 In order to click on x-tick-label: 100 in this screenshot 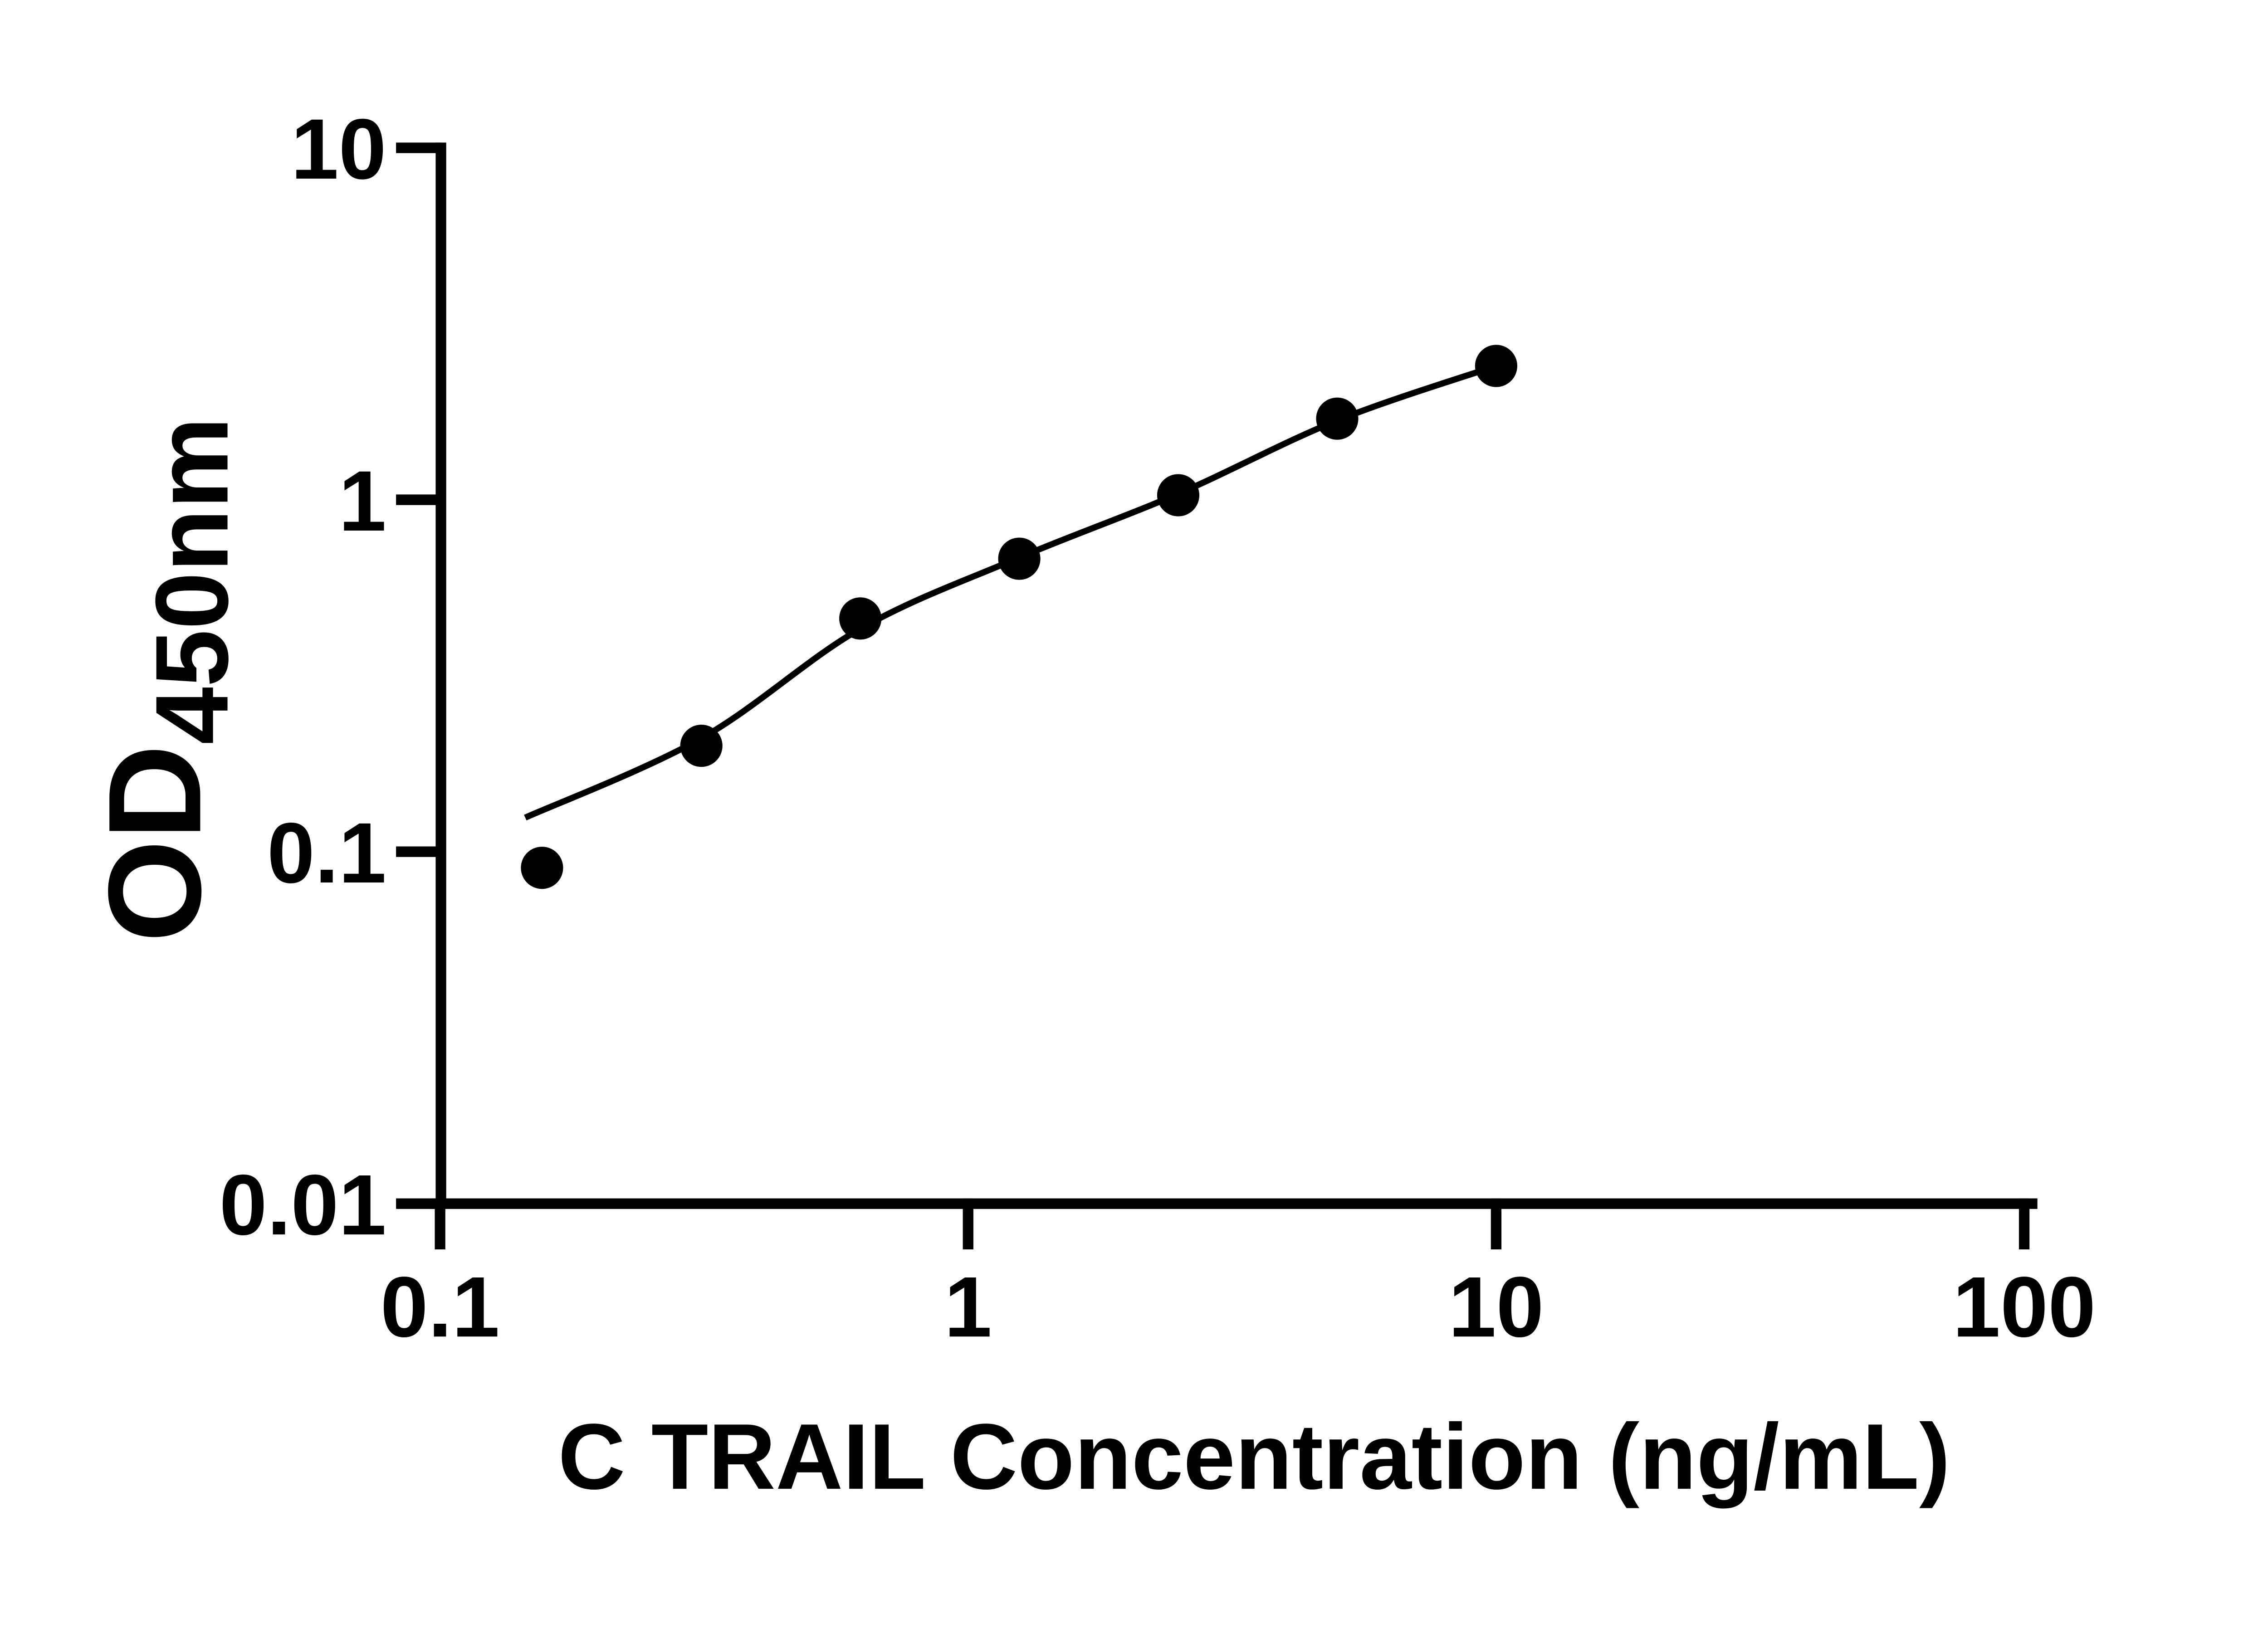, I will do `click(2025, 1307)`.